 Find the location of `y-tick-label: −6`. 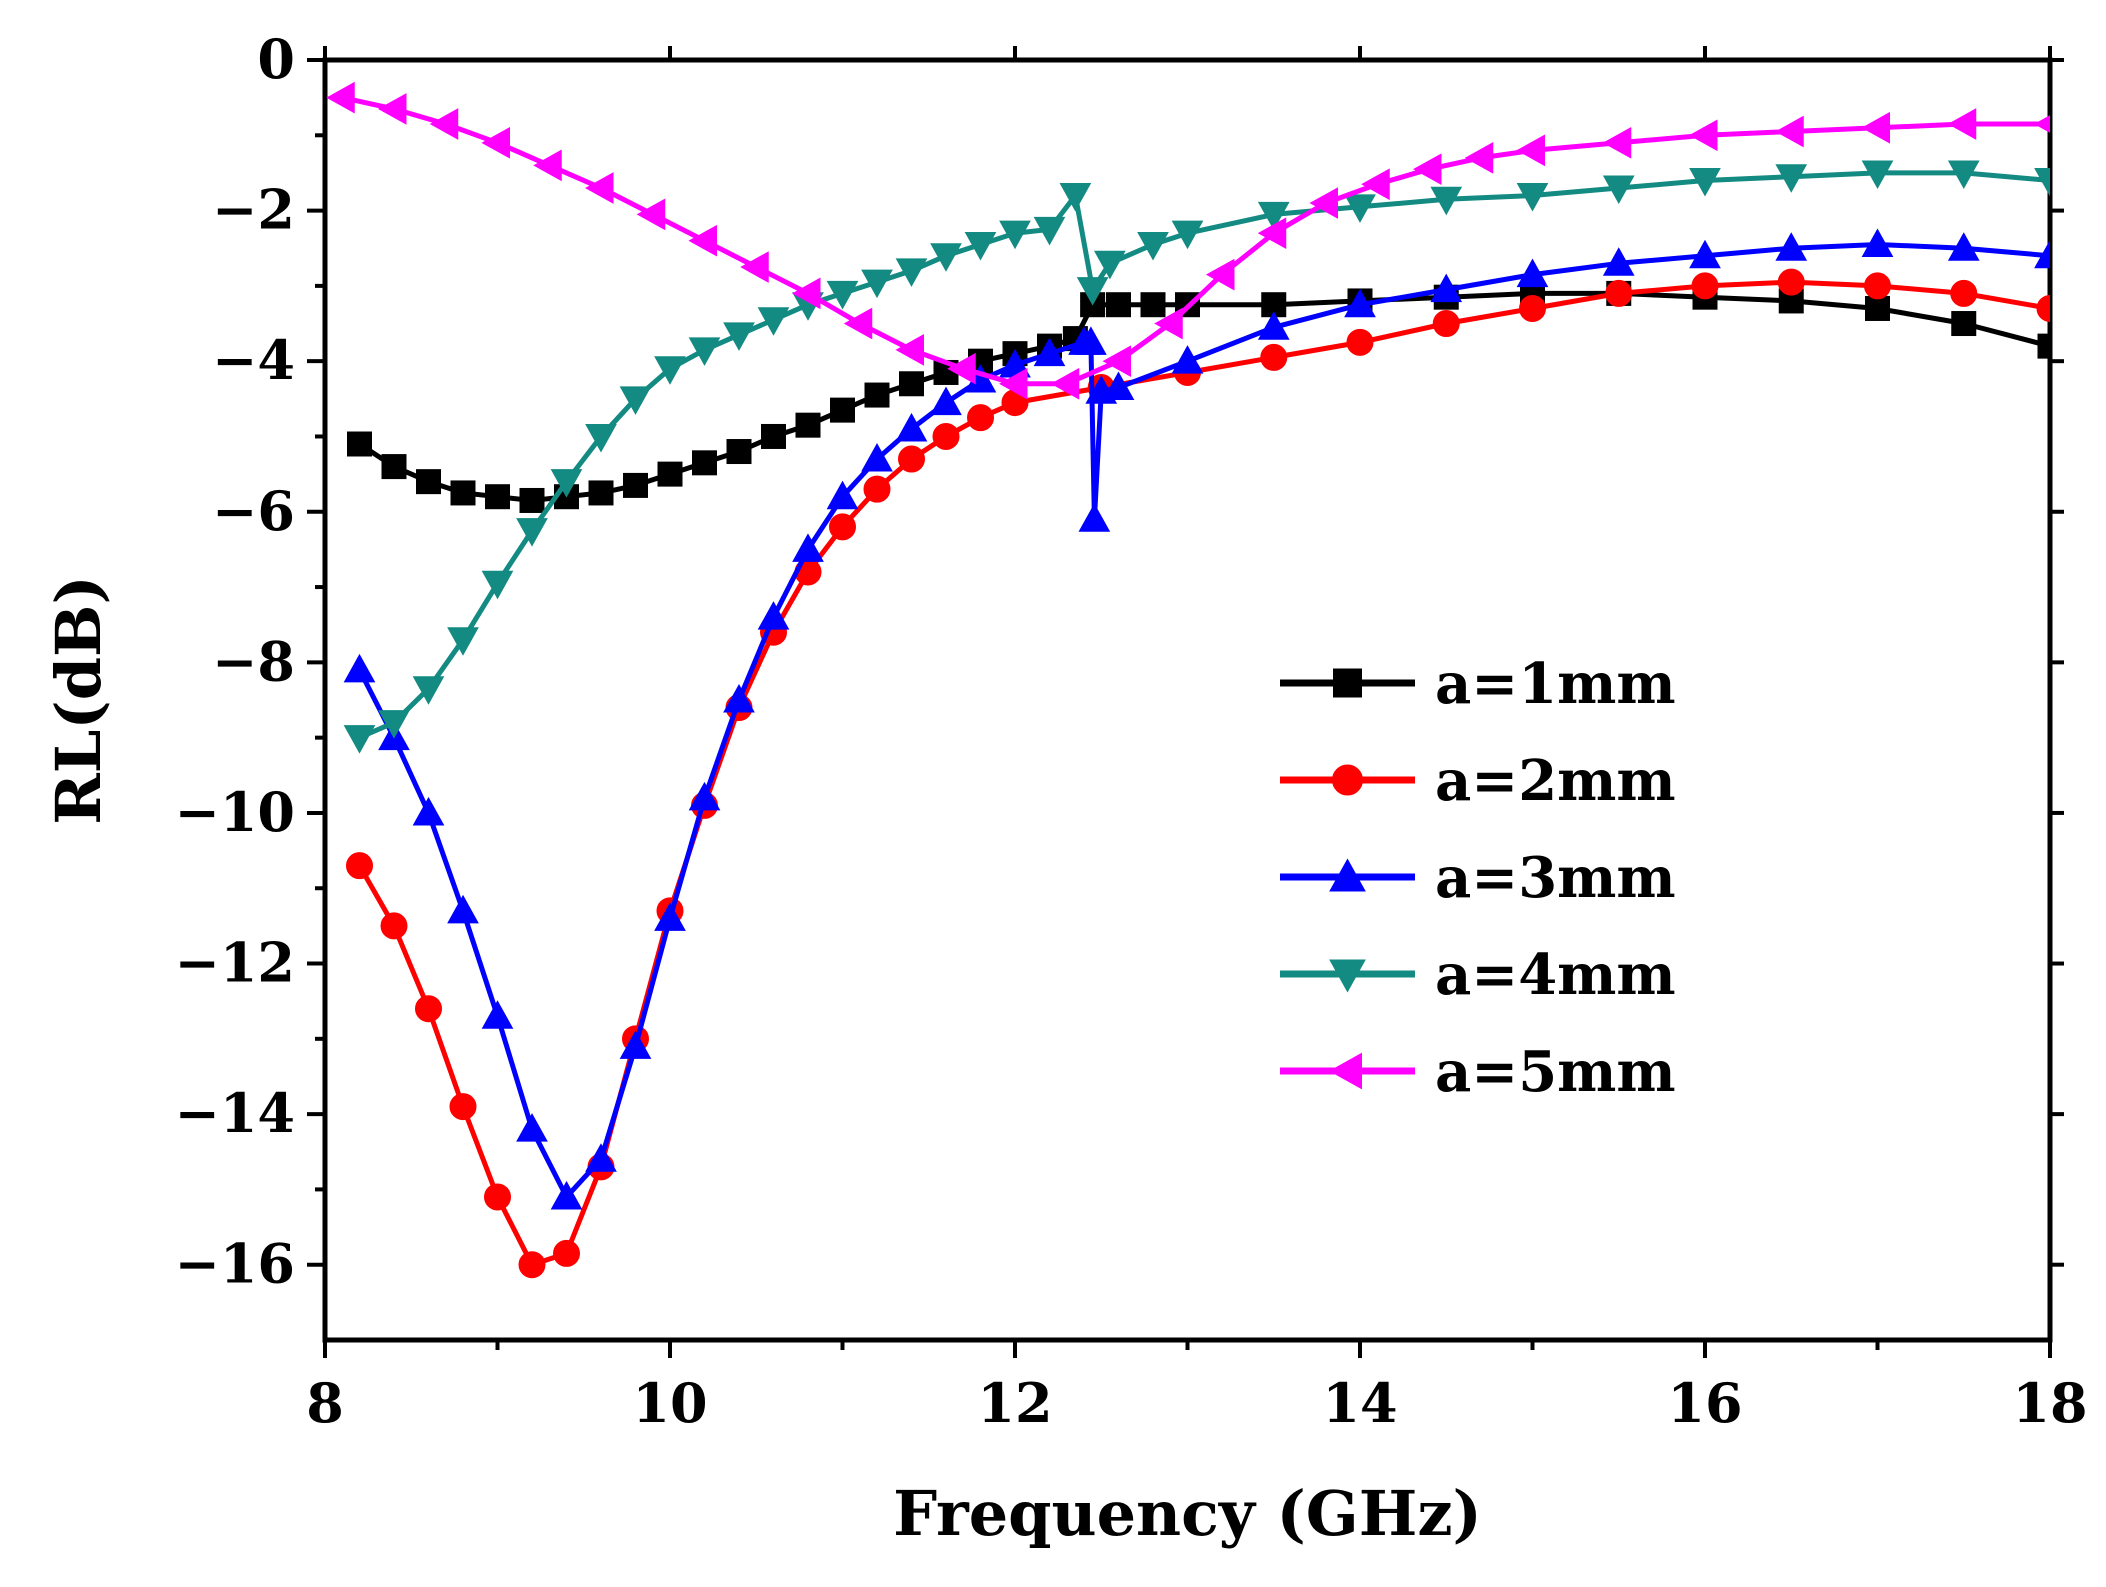

y-tick-label: −6 is located at coordinates (253, 511).